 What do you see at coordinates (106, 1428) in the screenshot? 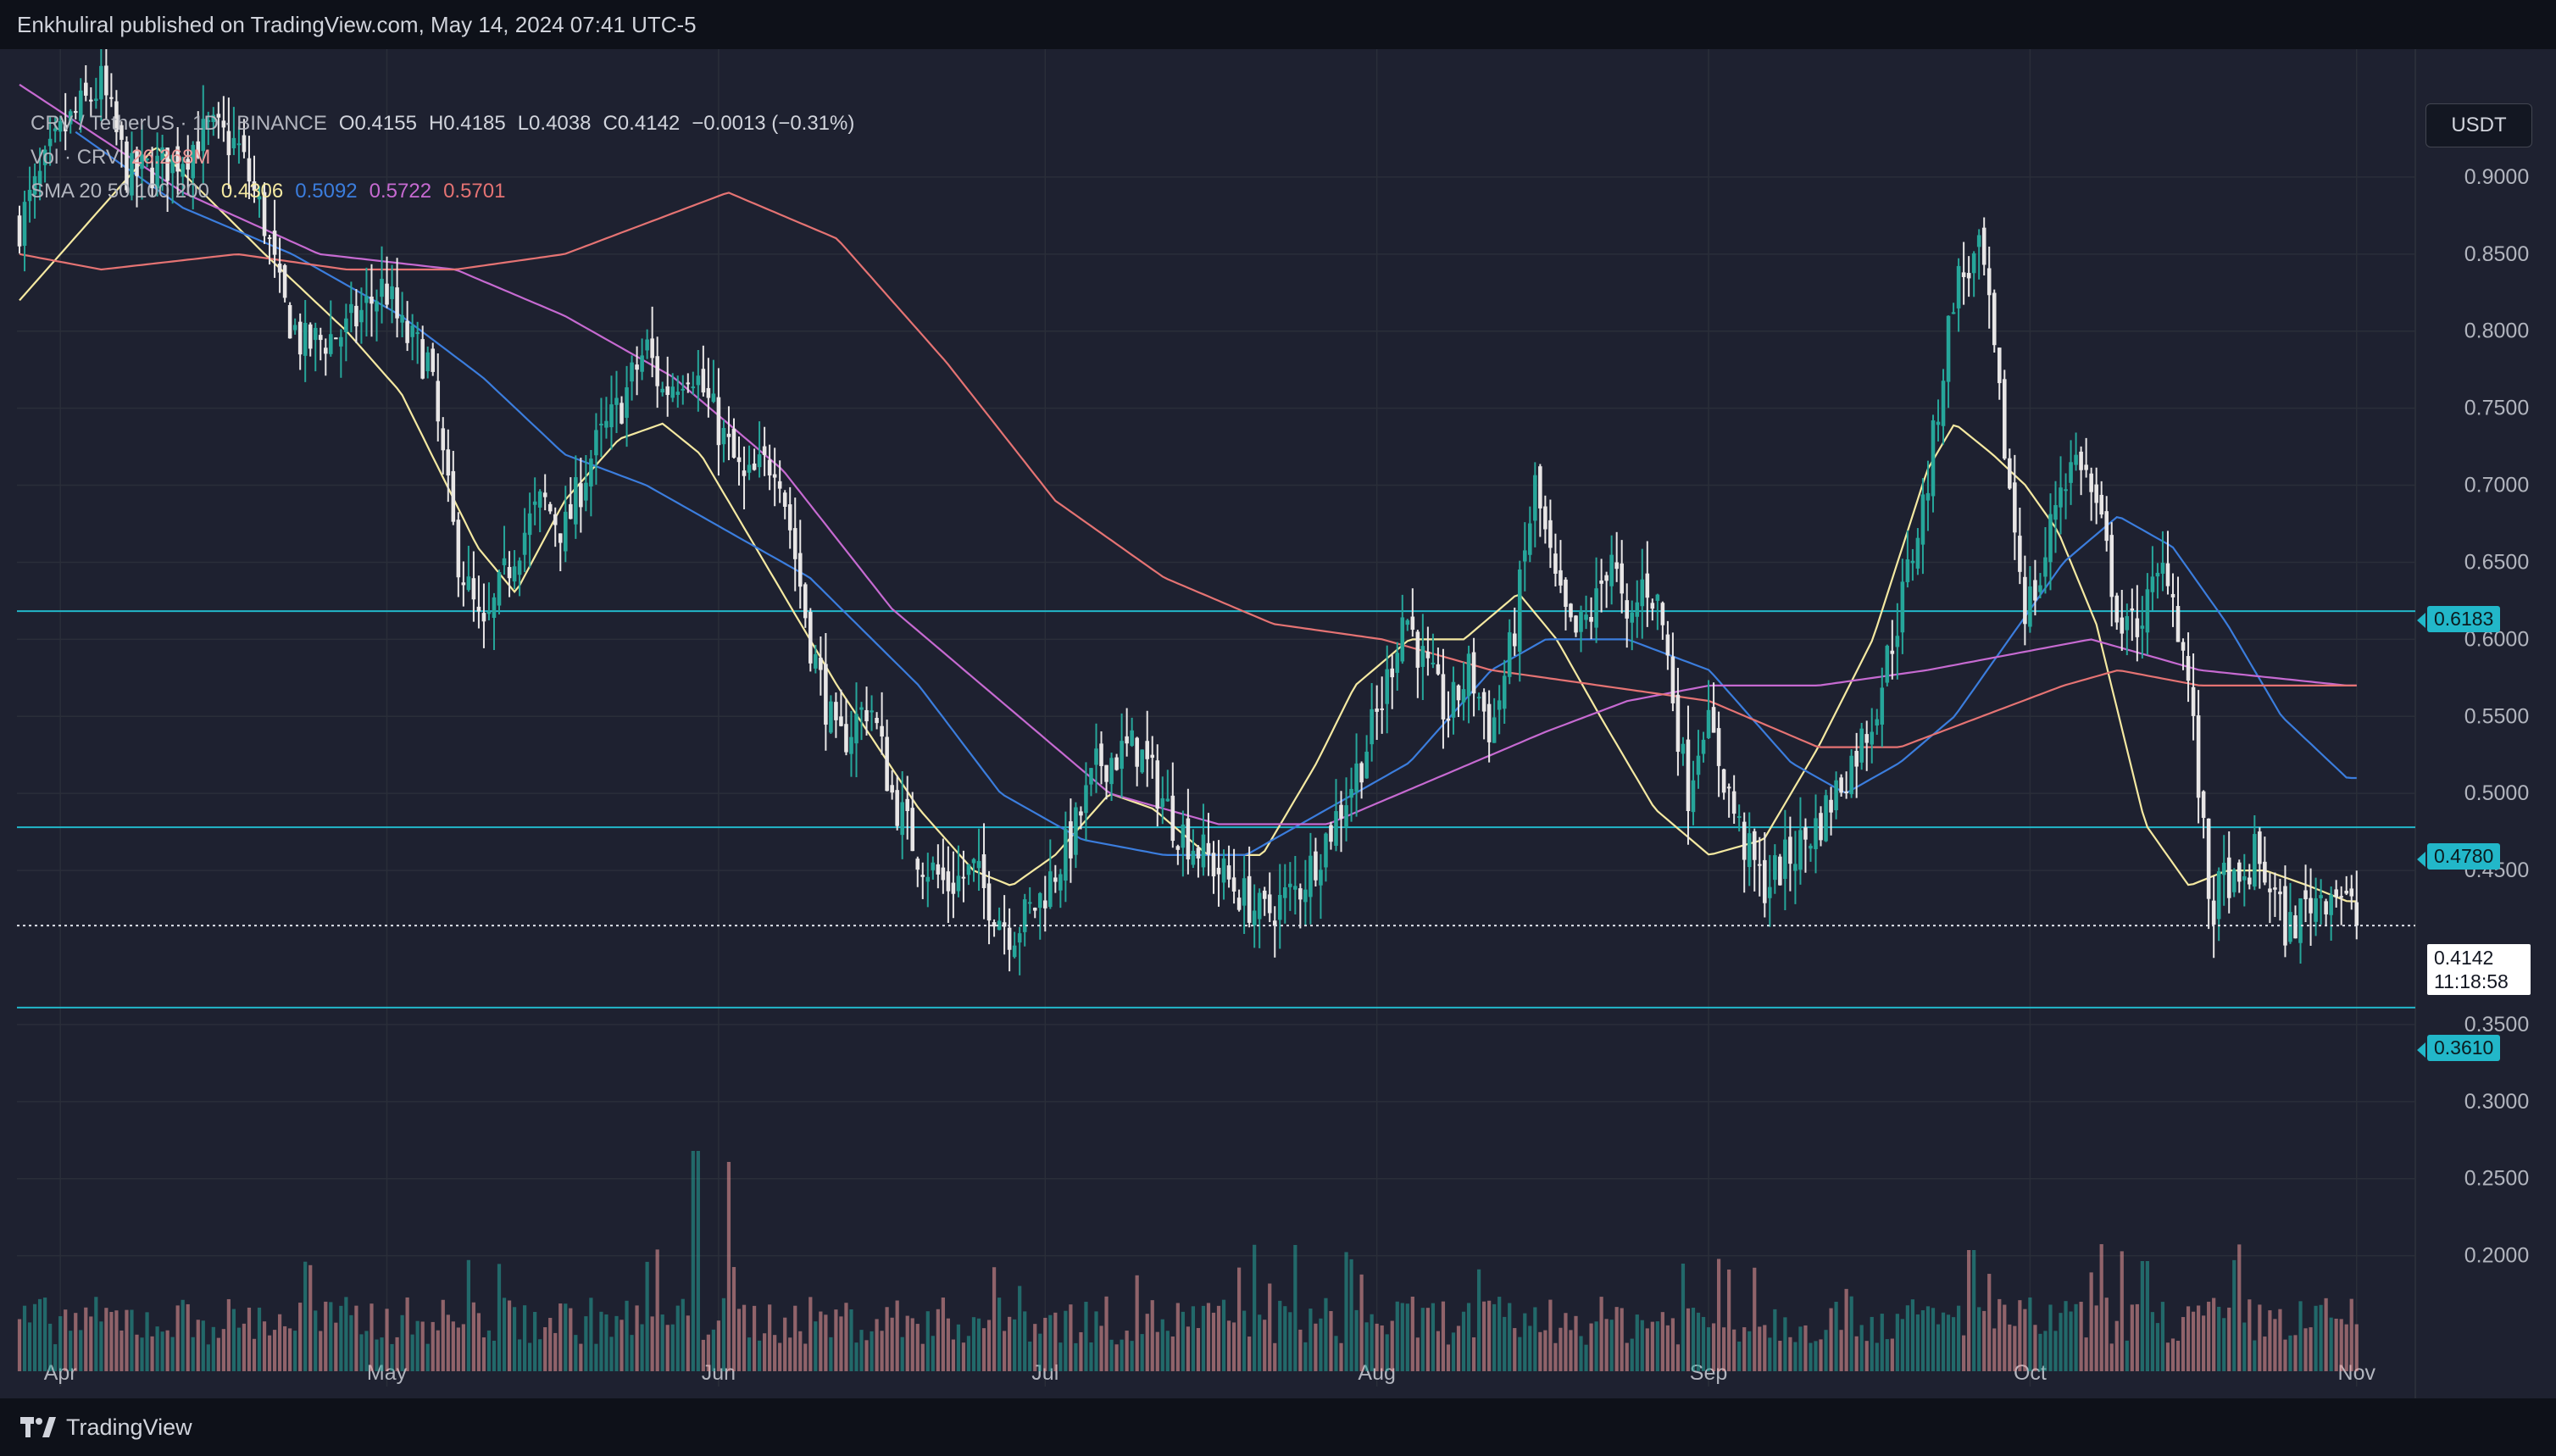
I see `tradingview-logo: TradingView` at bounding box center [106, 1428].